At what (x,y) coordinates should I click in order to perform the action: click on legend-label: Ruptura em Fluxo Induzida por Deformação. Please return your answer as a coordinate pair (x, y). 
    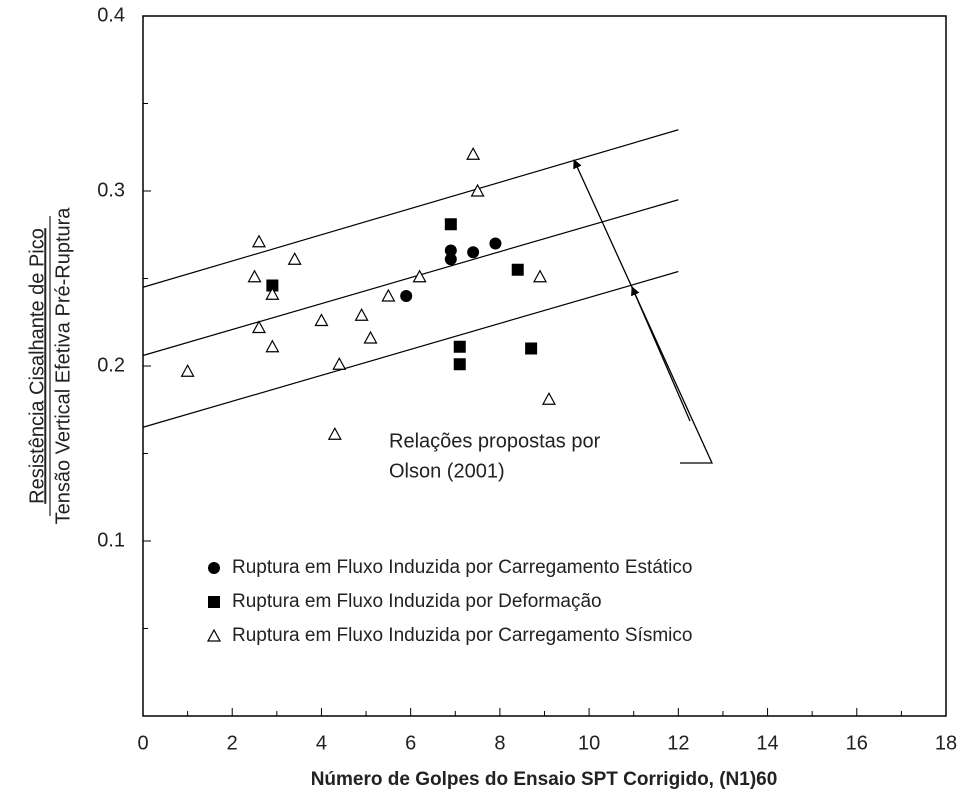
    Looking at the image, I should click on (417, 601).